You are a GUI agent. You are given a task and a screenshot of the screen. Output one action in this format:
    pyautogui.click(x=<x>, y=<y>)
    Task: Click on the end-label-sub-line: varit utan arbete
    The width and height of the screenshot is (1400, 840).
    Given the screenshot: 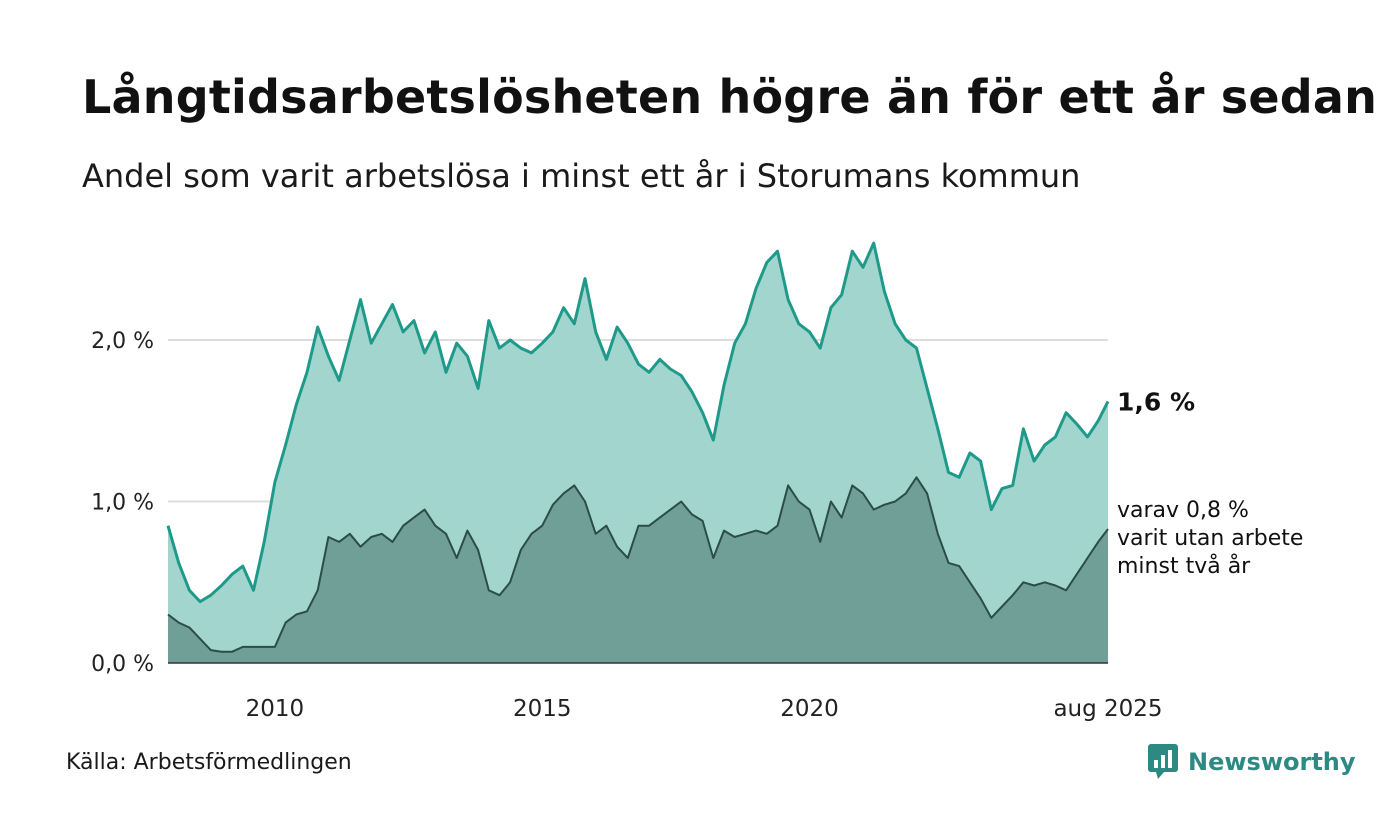 What is the action you would take?
    pyautogui.click(x=1210, y=538)
    